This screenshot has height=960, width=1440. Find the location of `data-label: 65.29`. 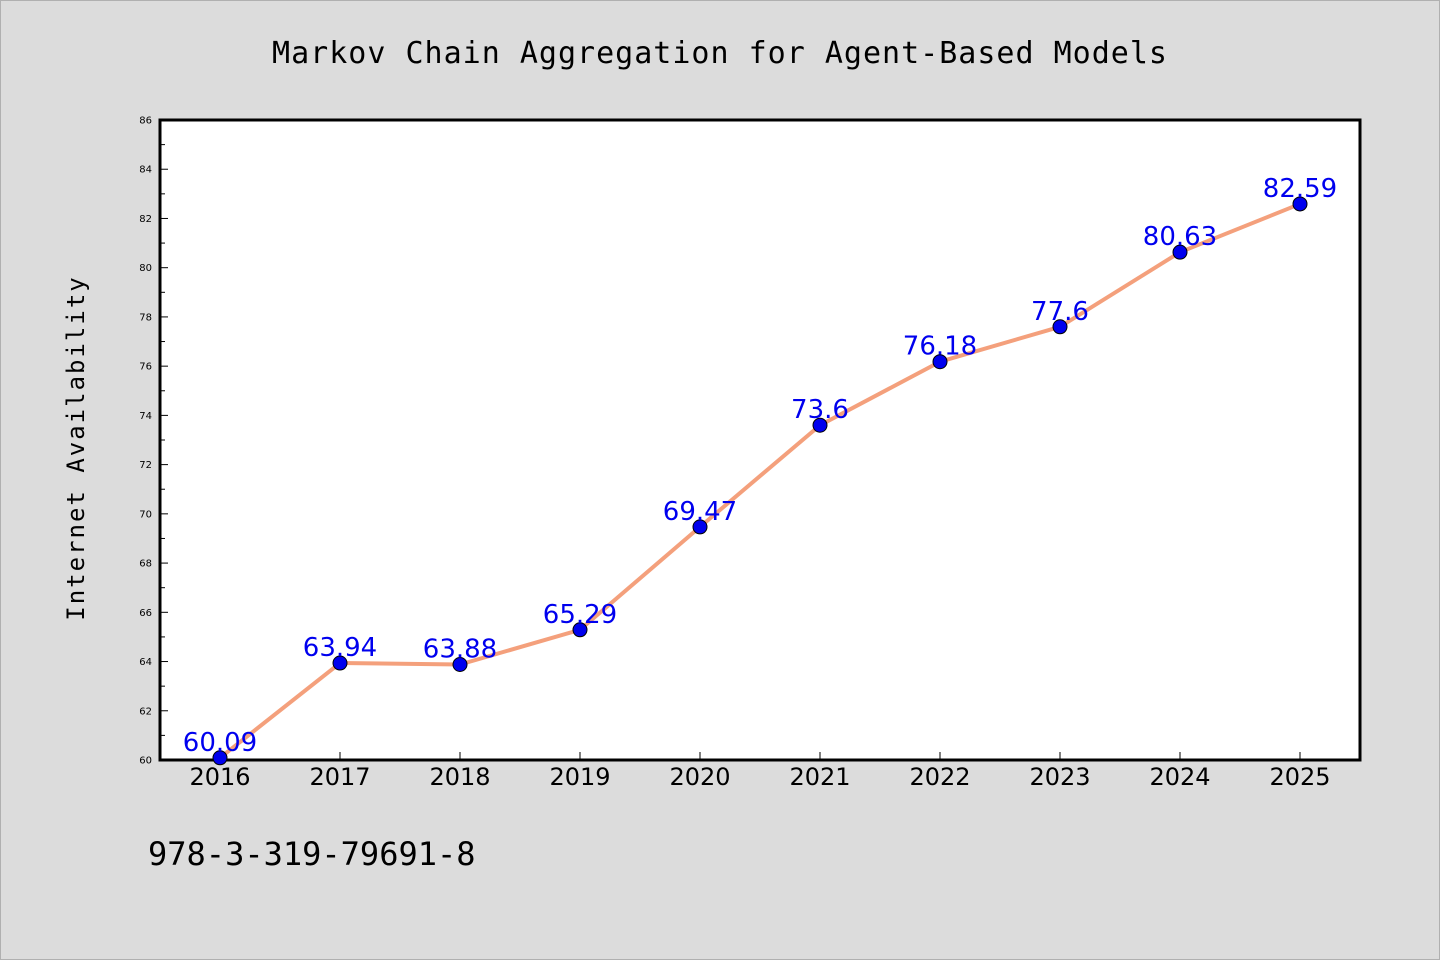

data-label: 65.29 is located at coordinates (580, 615).